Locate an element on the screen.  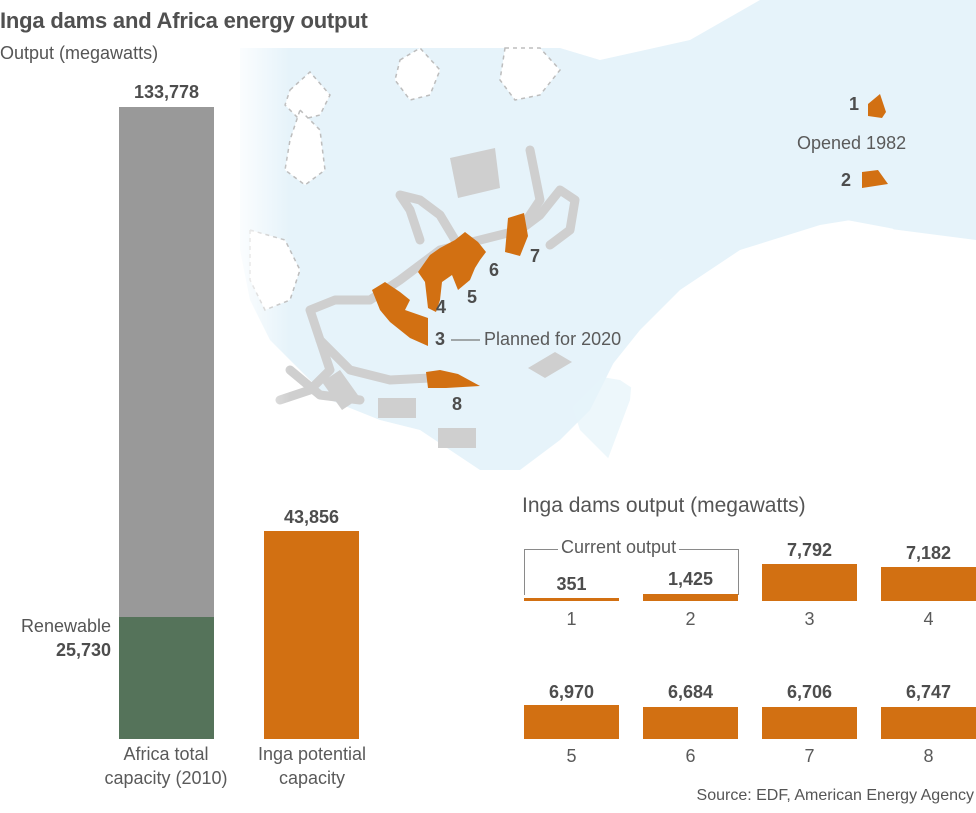
dam-8-value: 6,747 is located at coordinates (928, 692).